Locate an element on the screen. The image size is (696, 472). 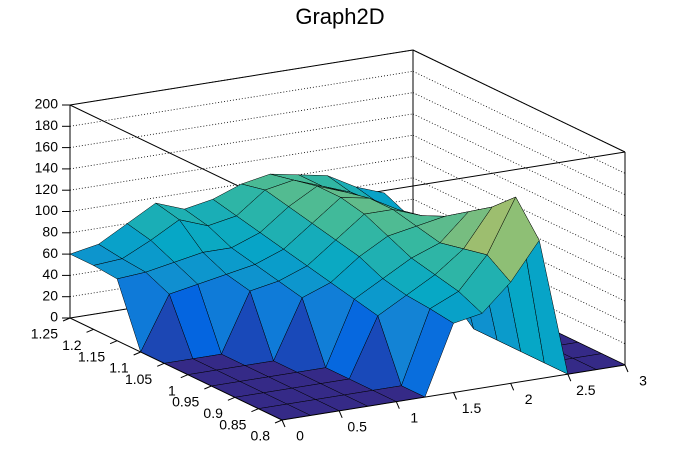
z-tick-label: 80 is located at coordinates (50, 232).